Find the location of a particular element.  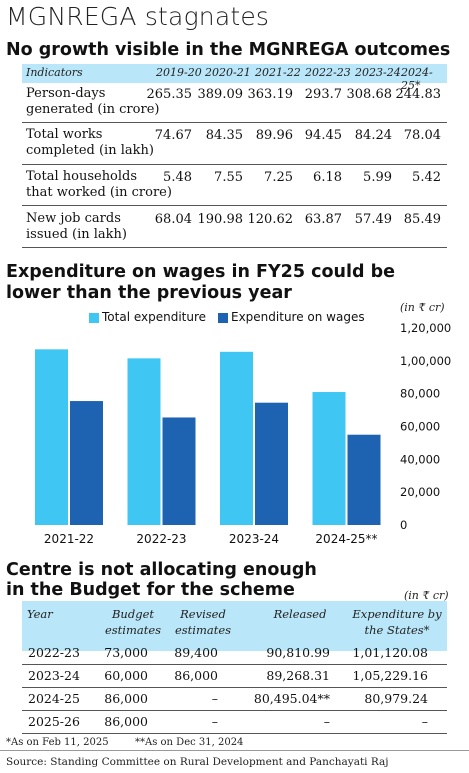

row-label-line1: Total works is located at coordinates (64, 134).